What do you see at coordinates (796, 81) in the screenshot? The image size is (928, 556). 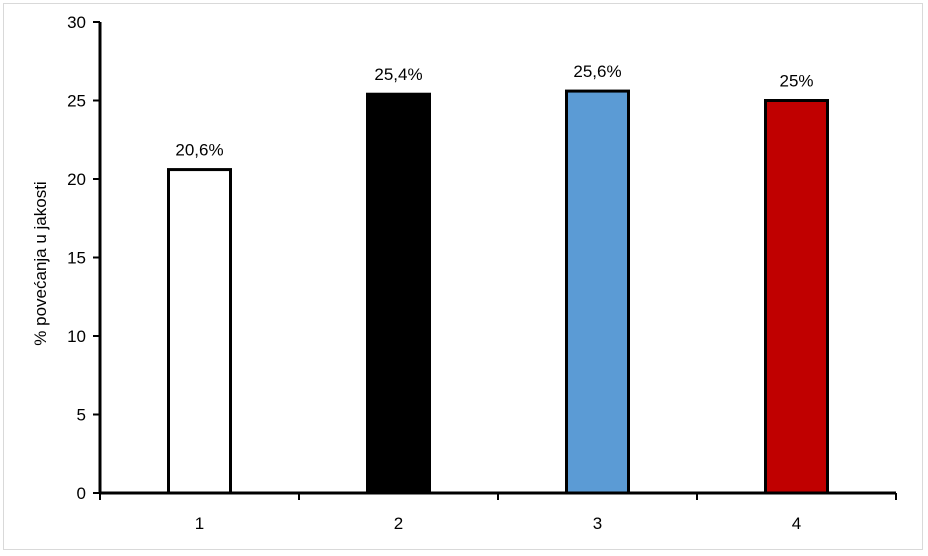 I see `data-label-4: 25%` at bounding box center [796, 81].